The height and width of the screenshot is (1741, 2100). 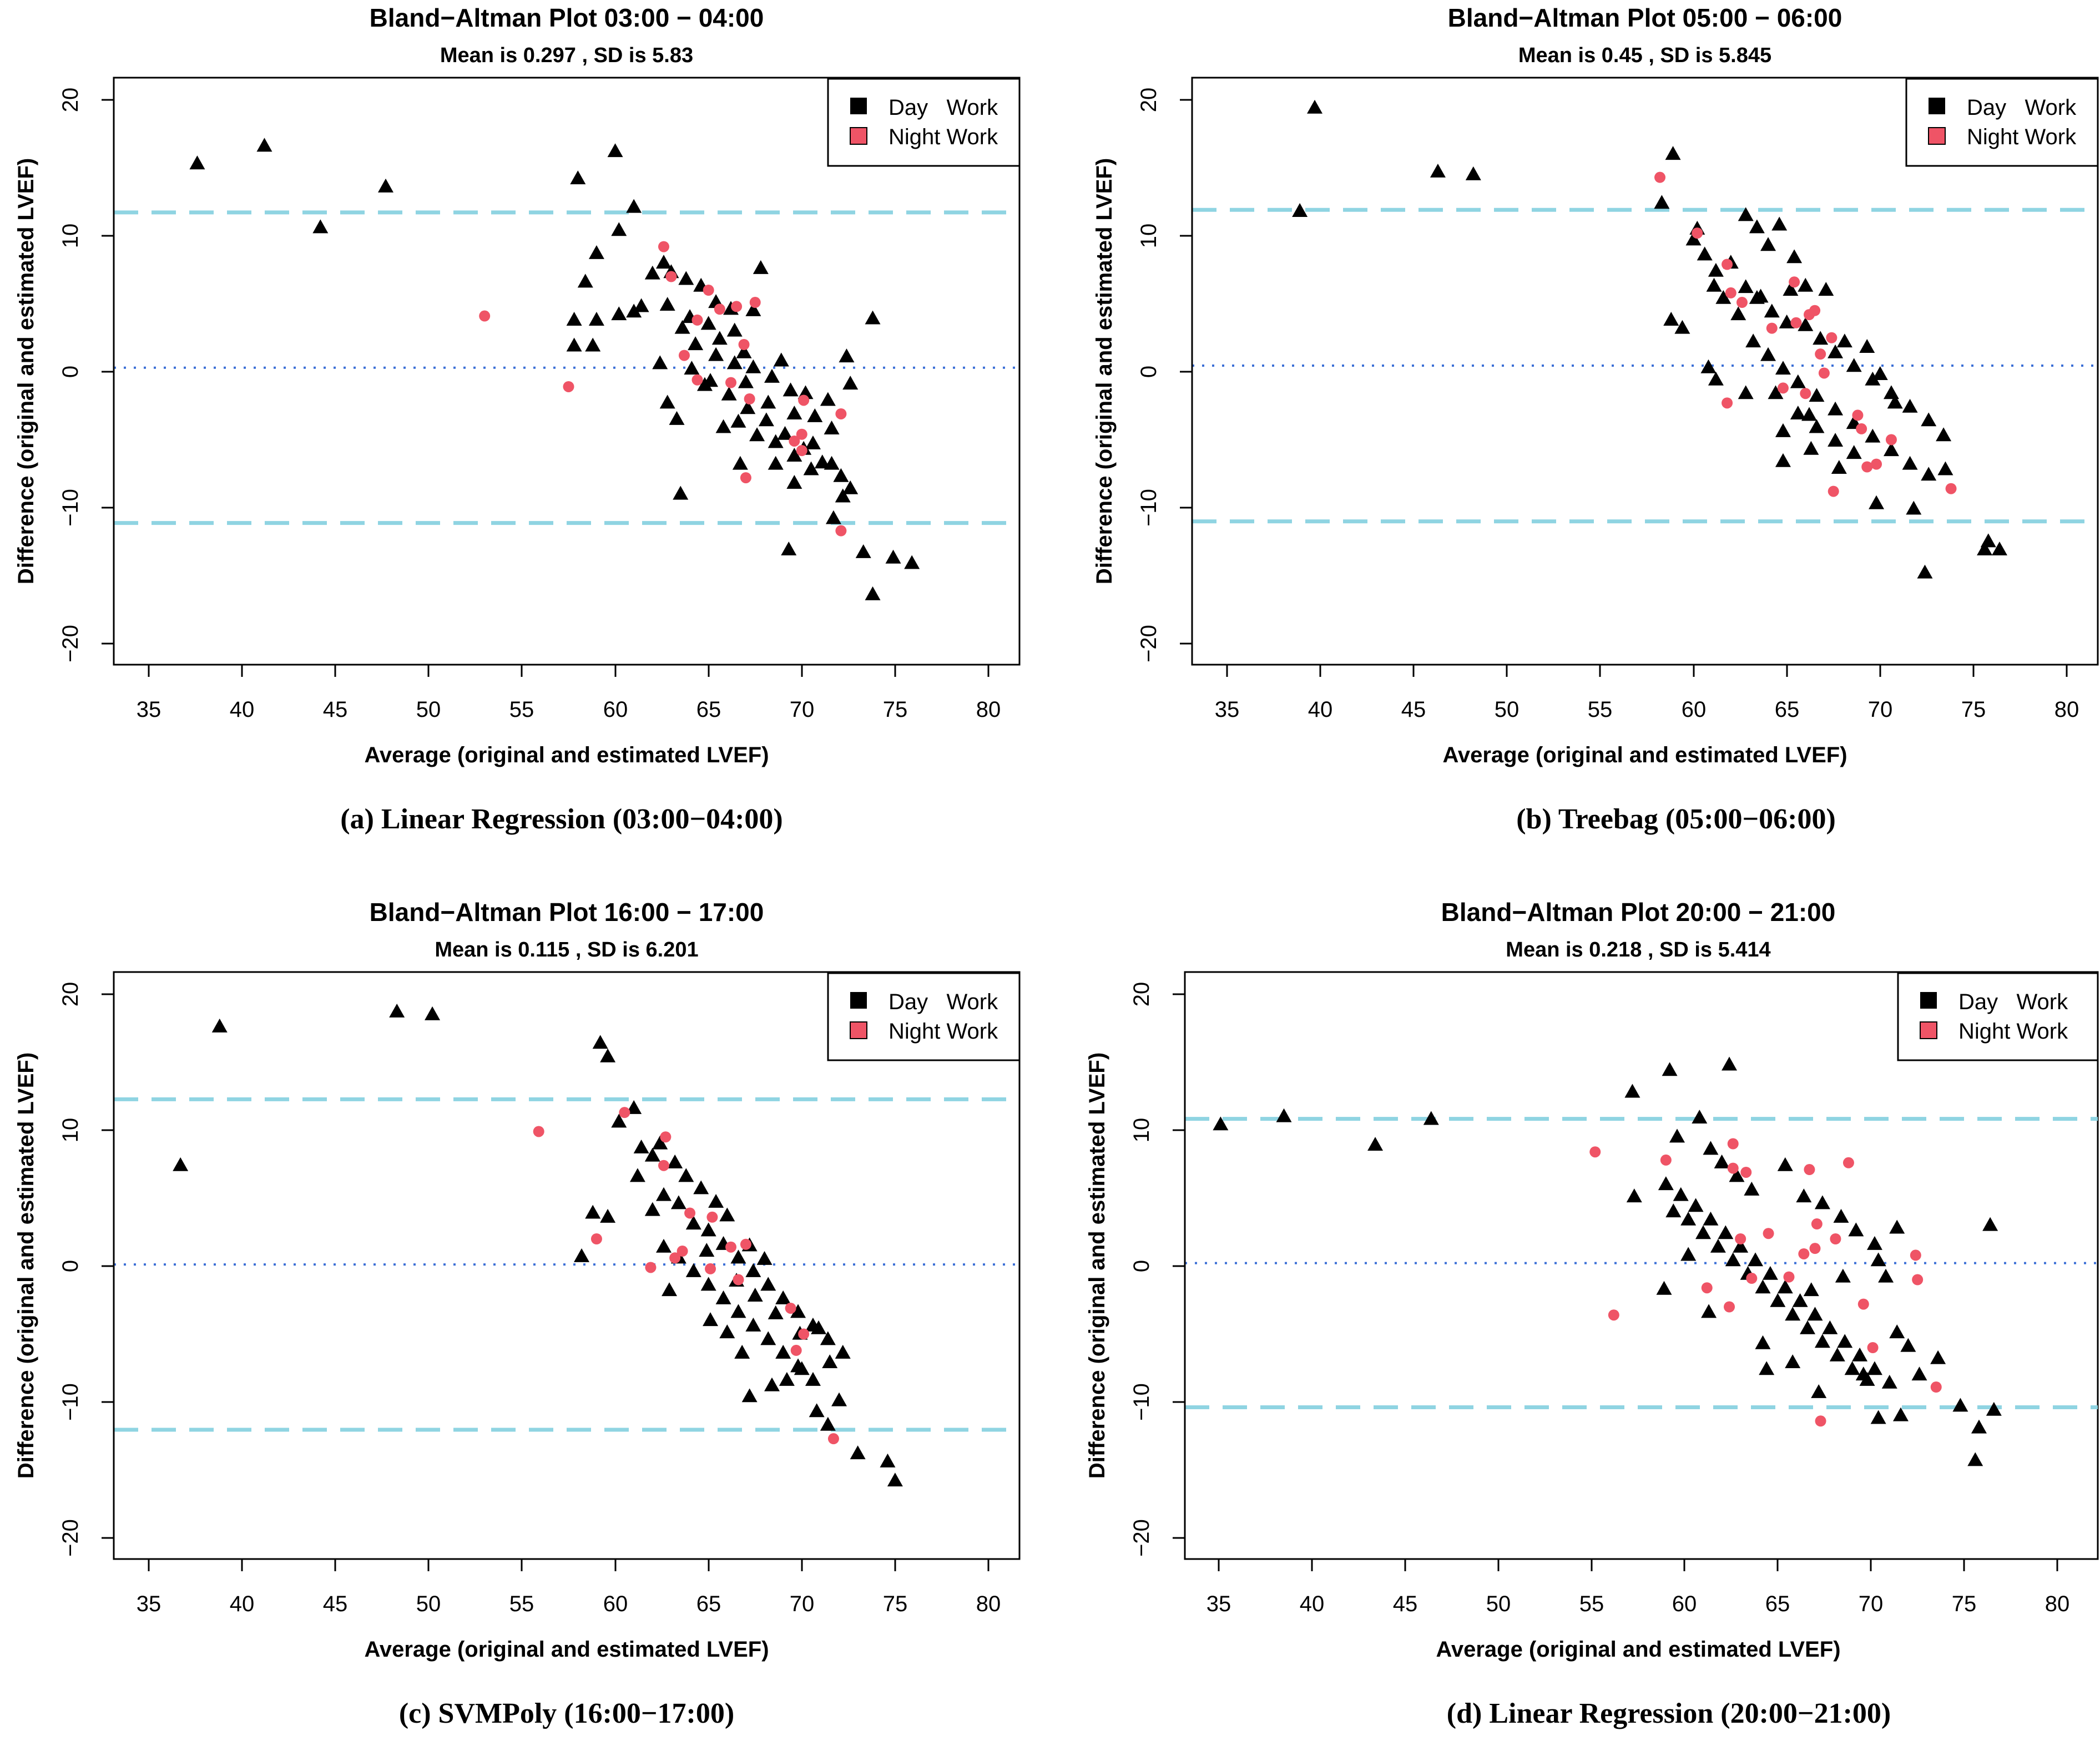 What do you see at coordinates (70, 1266) in the screenshot?
I see `y-tick-label: 0` at bounding box center [70, 1266].